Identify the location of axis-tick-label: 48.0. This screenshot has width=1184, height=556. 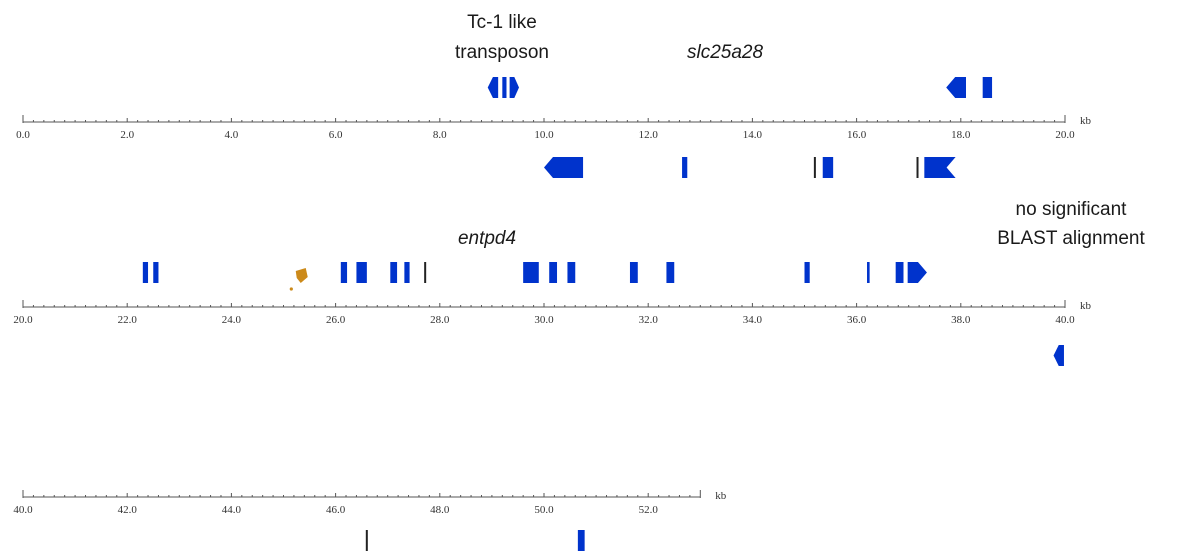
(440, 510).